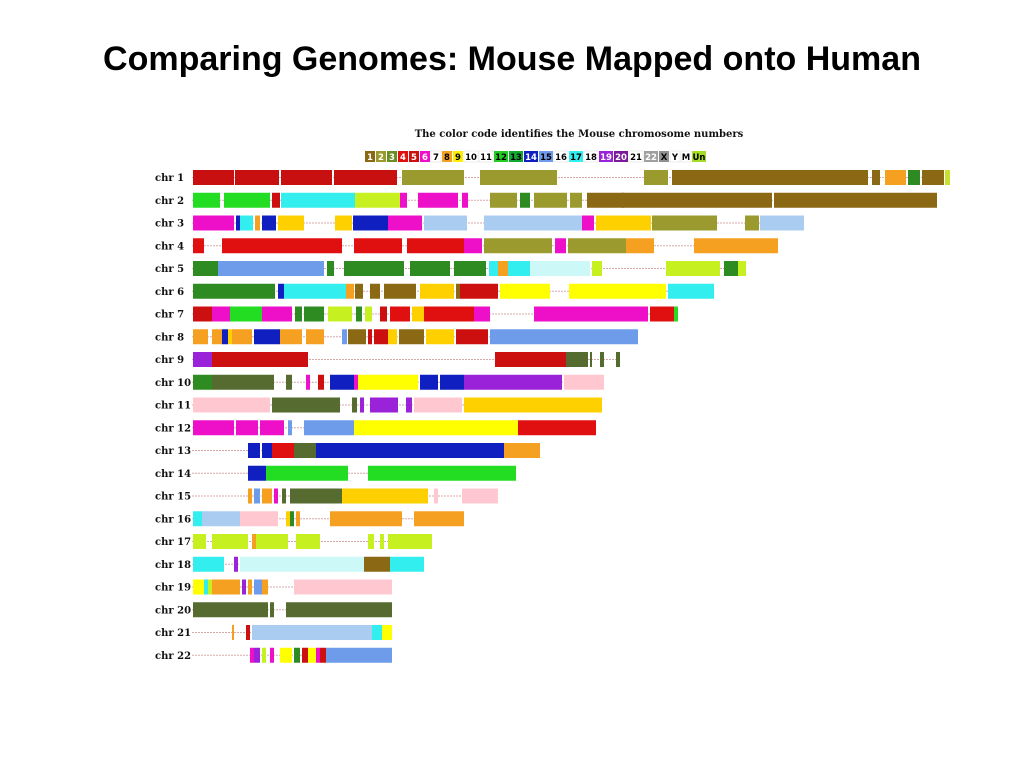 This screenshot has height=768, width=1024. I want to click on chromosome-row: chr 7, so click(416, 314).